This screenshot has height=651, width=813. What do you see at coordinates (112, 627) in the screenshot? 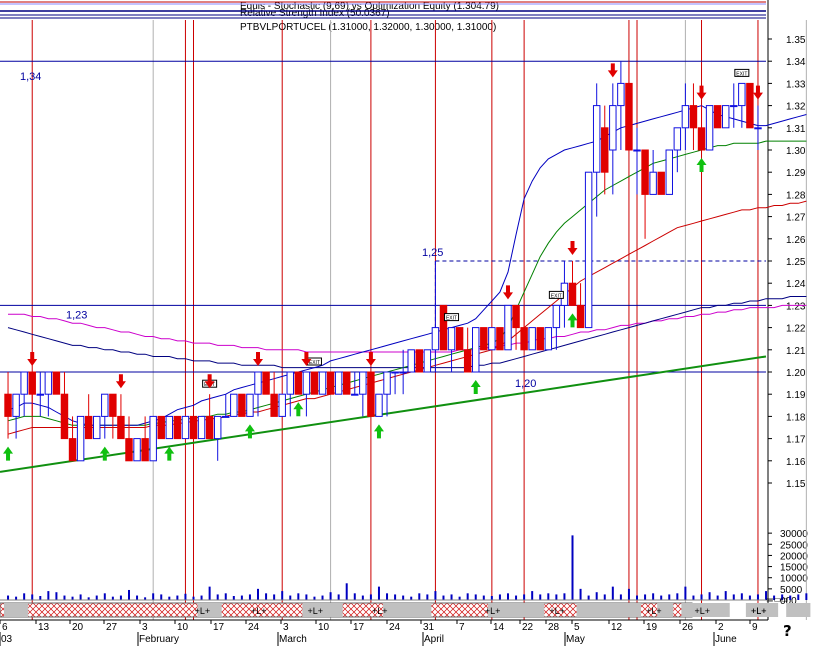
I see `x-day-label: 27` at bounding box center [112, 627].